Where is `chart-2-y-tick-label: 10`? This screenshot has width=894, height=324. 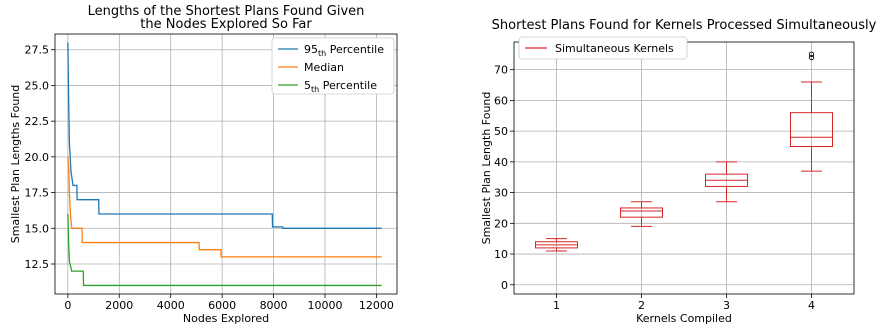
chart-2-y-tick-label: 10 is located at coordinates (501, 254).